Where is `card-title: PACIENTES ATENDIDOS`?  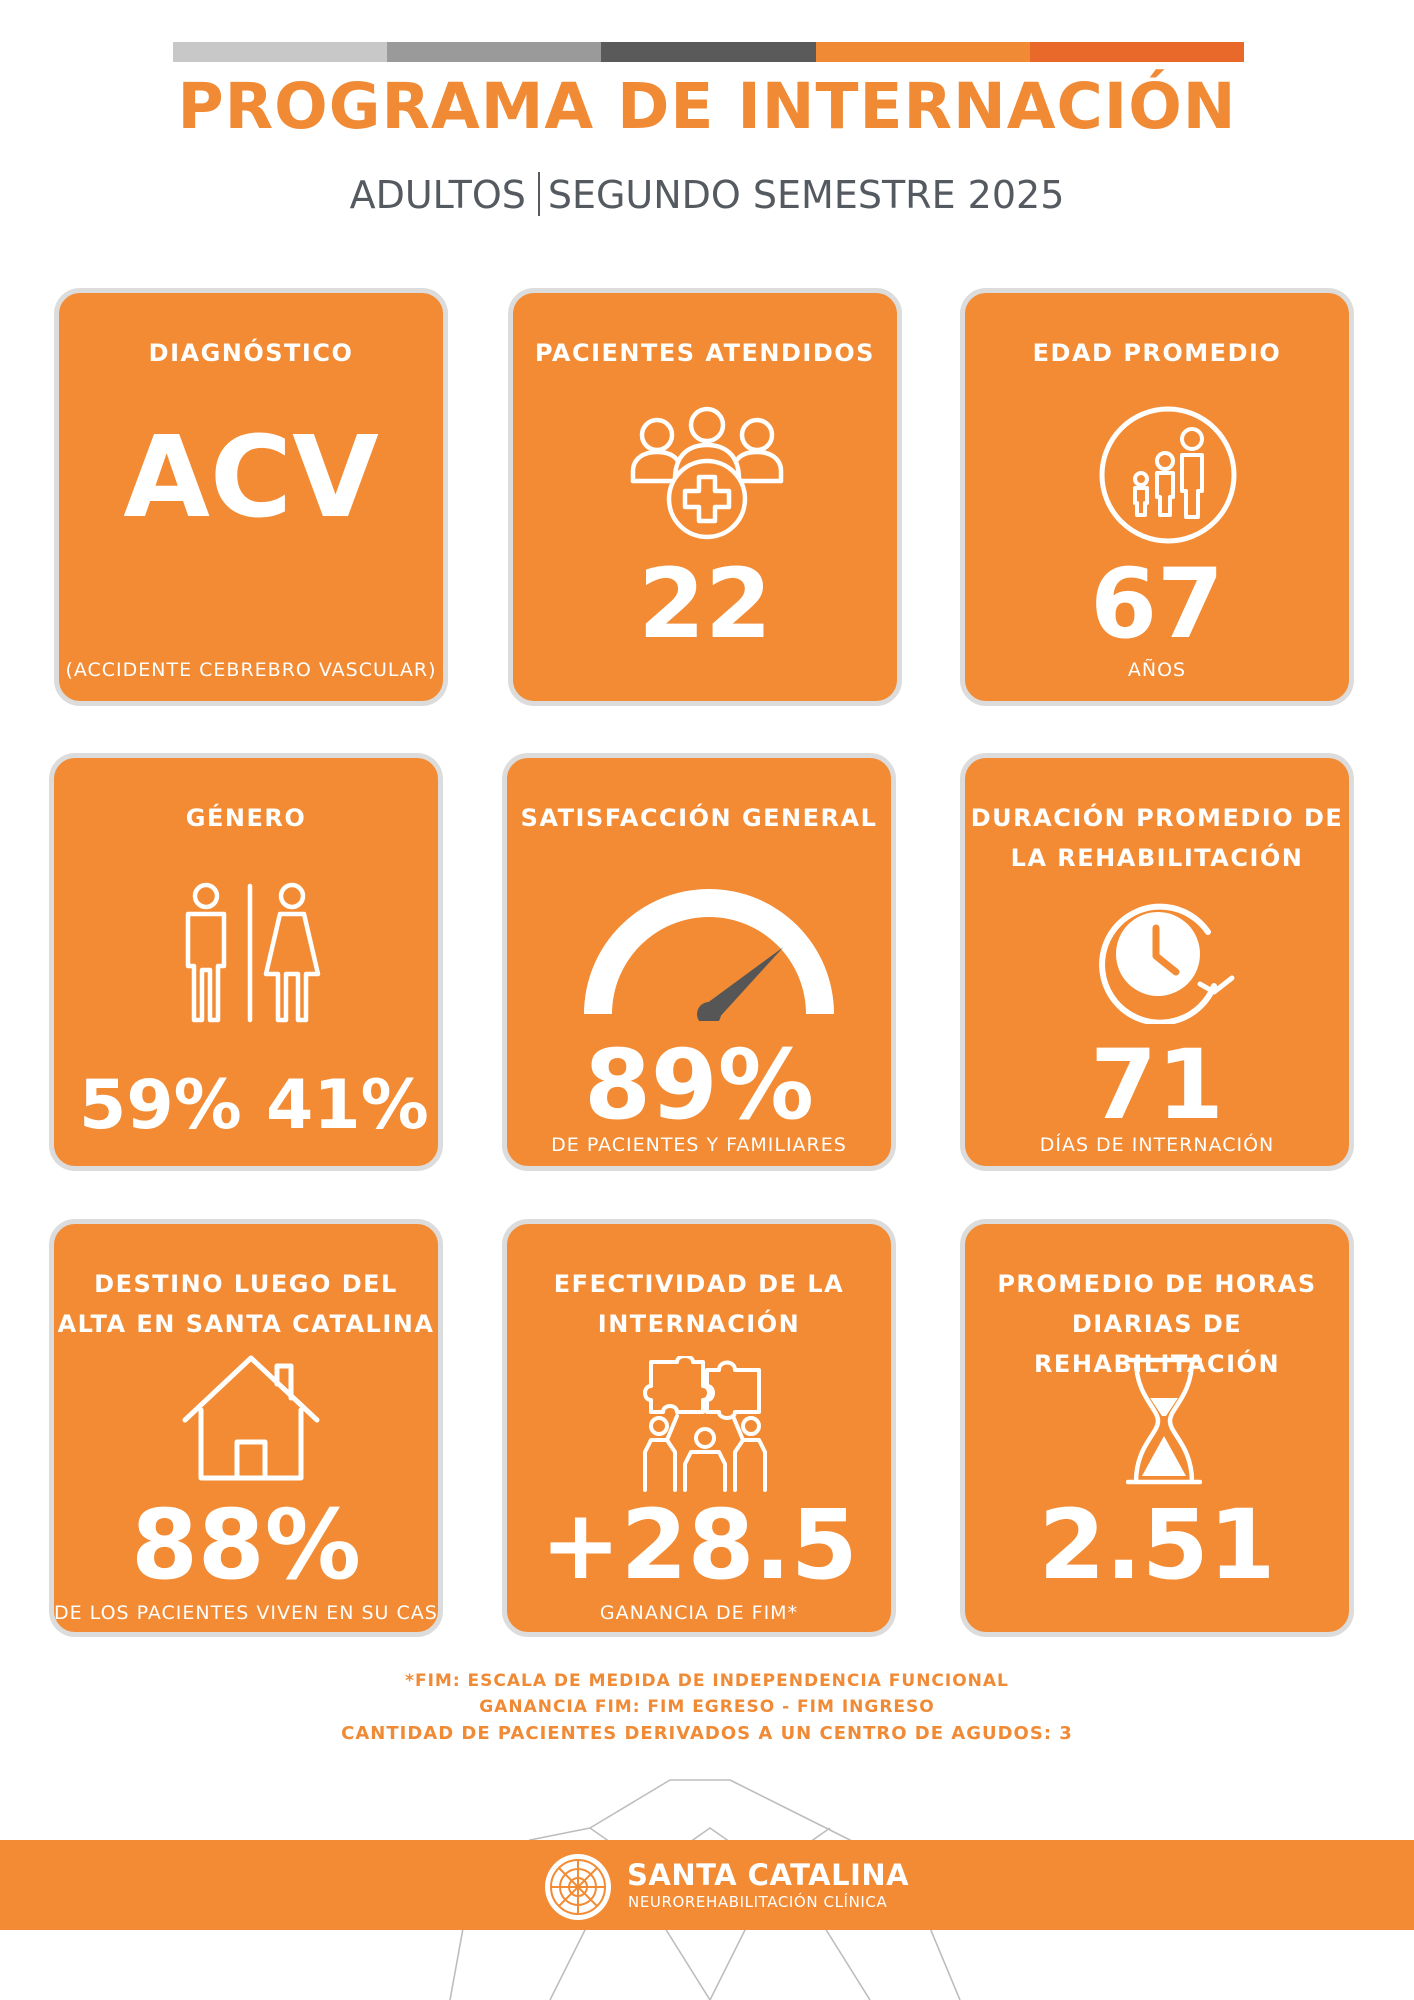 card-title: PACIENTES ATENDIDOS is located at coordinates (705, 353).